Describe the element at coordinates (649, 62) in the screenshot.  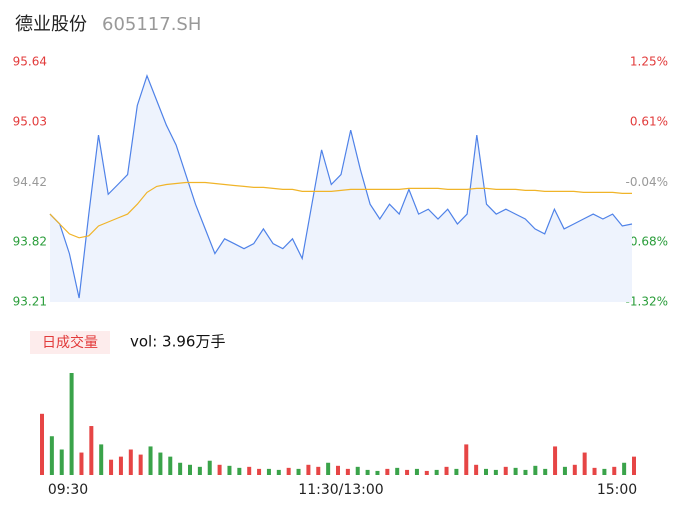
I see `y2-tick-label: 1.25%` at that location.